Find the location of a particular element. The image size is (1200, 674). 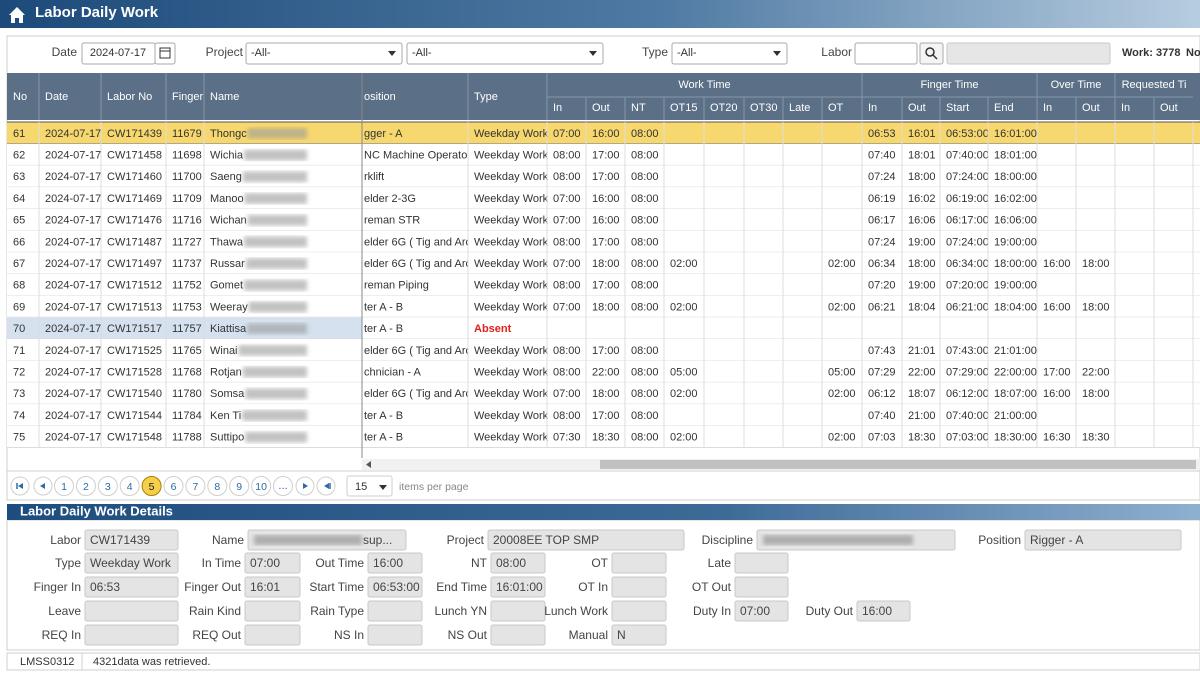

field-label: Labor is located at coordinates (65, 540).